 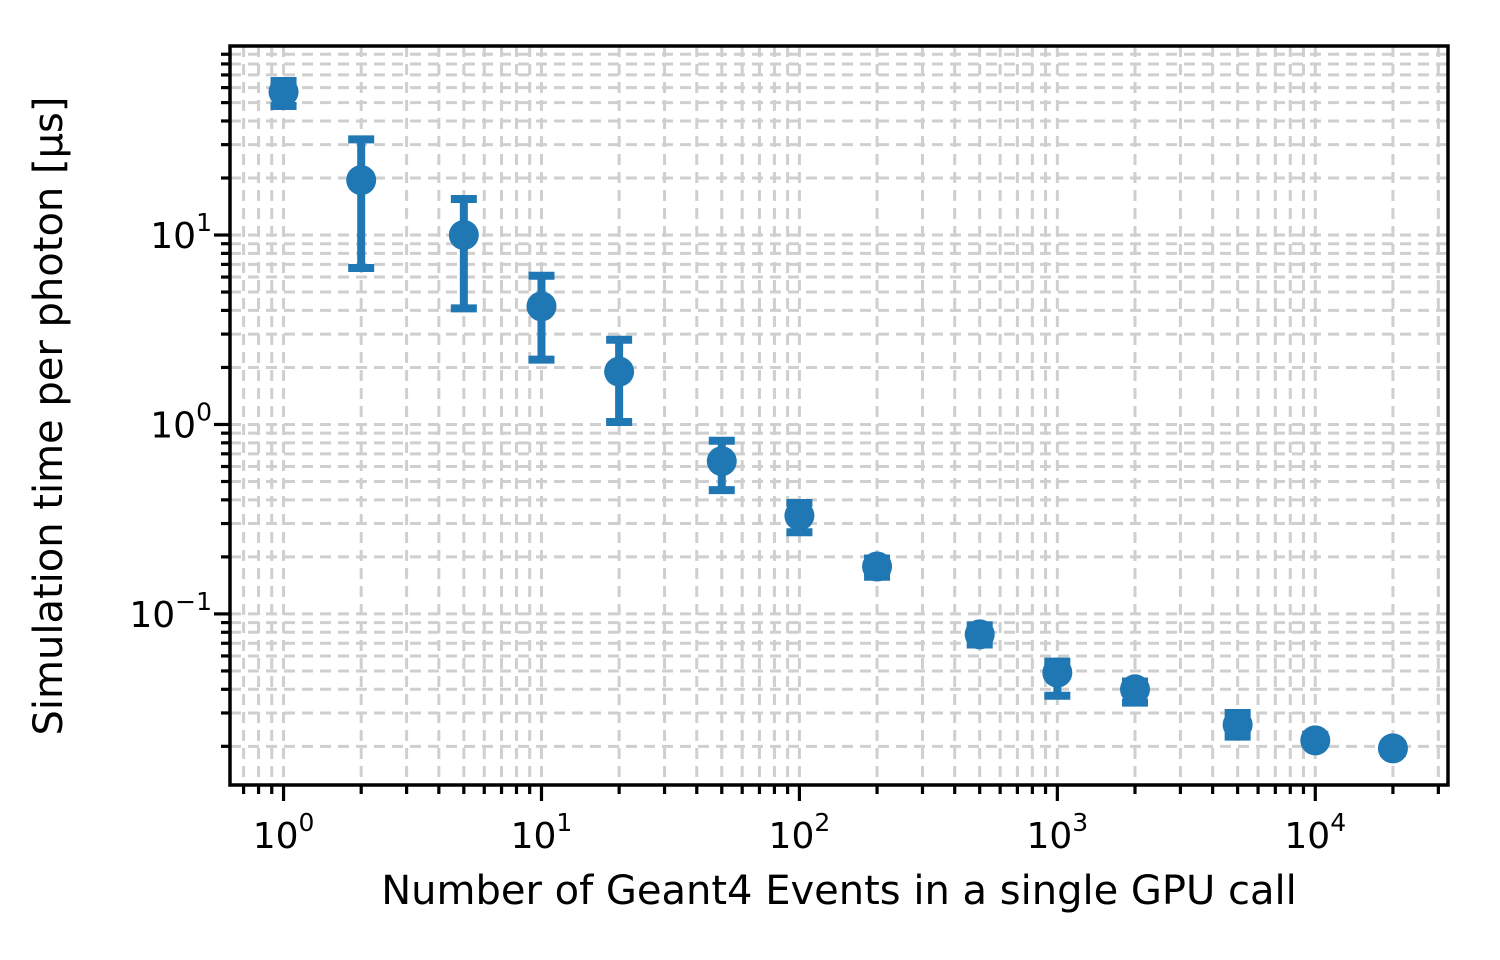 What do you see at coordinates (284, 832) in the screenshot?
I see `x-tick-label: 10⁰` at bounding box center [284, 832].